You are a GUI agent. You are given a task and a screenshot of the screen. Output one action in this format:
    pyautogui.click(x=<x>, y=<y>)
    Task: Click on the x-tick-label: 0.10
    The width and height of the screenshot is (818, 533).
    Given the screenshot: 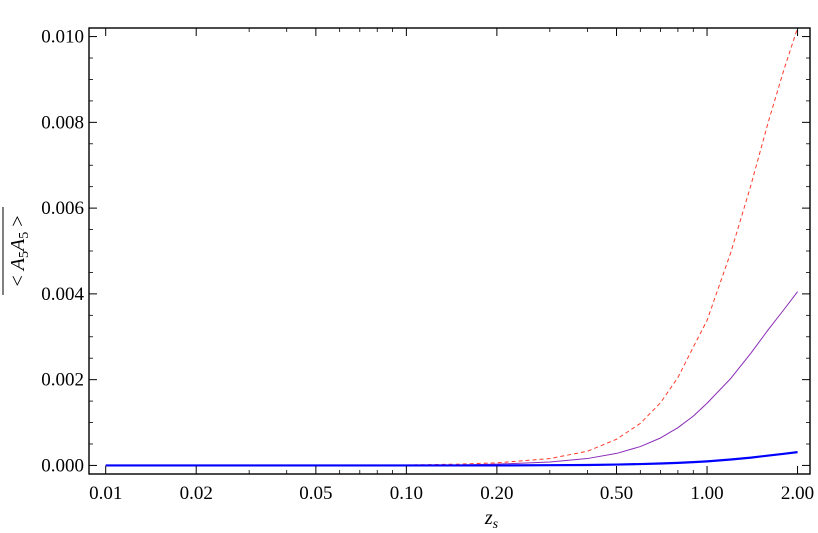 What is the action you would take?
    pyautogui.click(x=406, y=493)
    